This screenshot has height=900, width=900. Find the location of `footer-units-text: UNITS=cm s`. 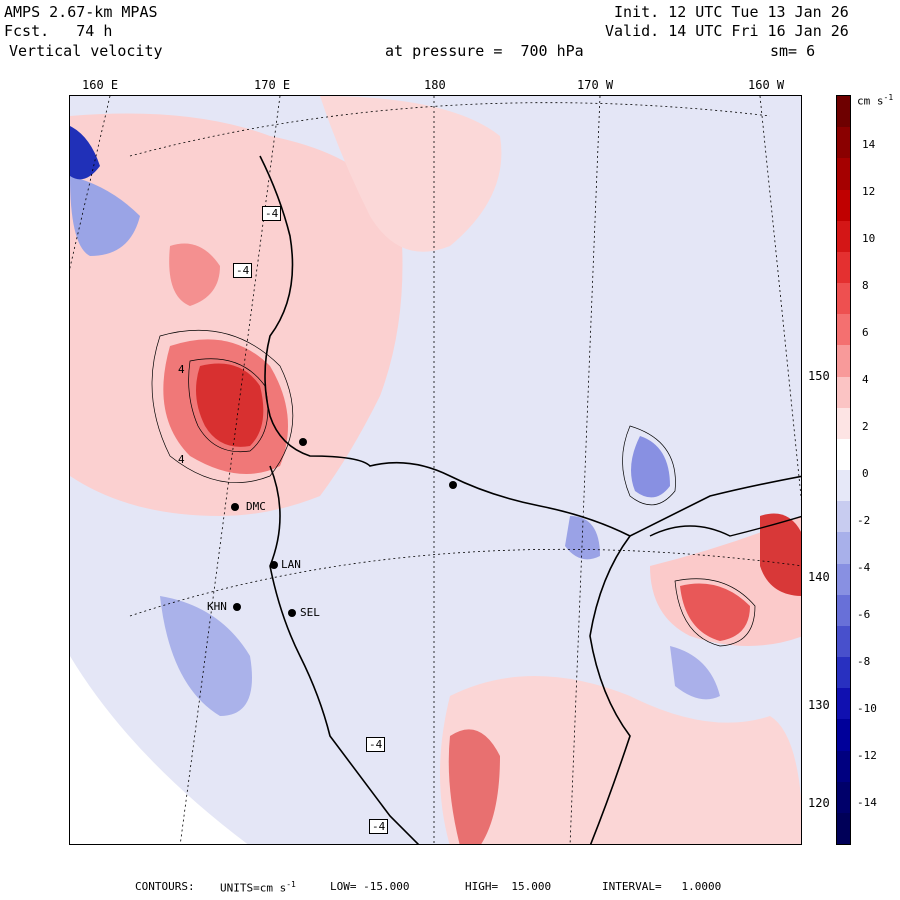

footer-units-text: UNITS=cm s is located at coordinates (253, 888).